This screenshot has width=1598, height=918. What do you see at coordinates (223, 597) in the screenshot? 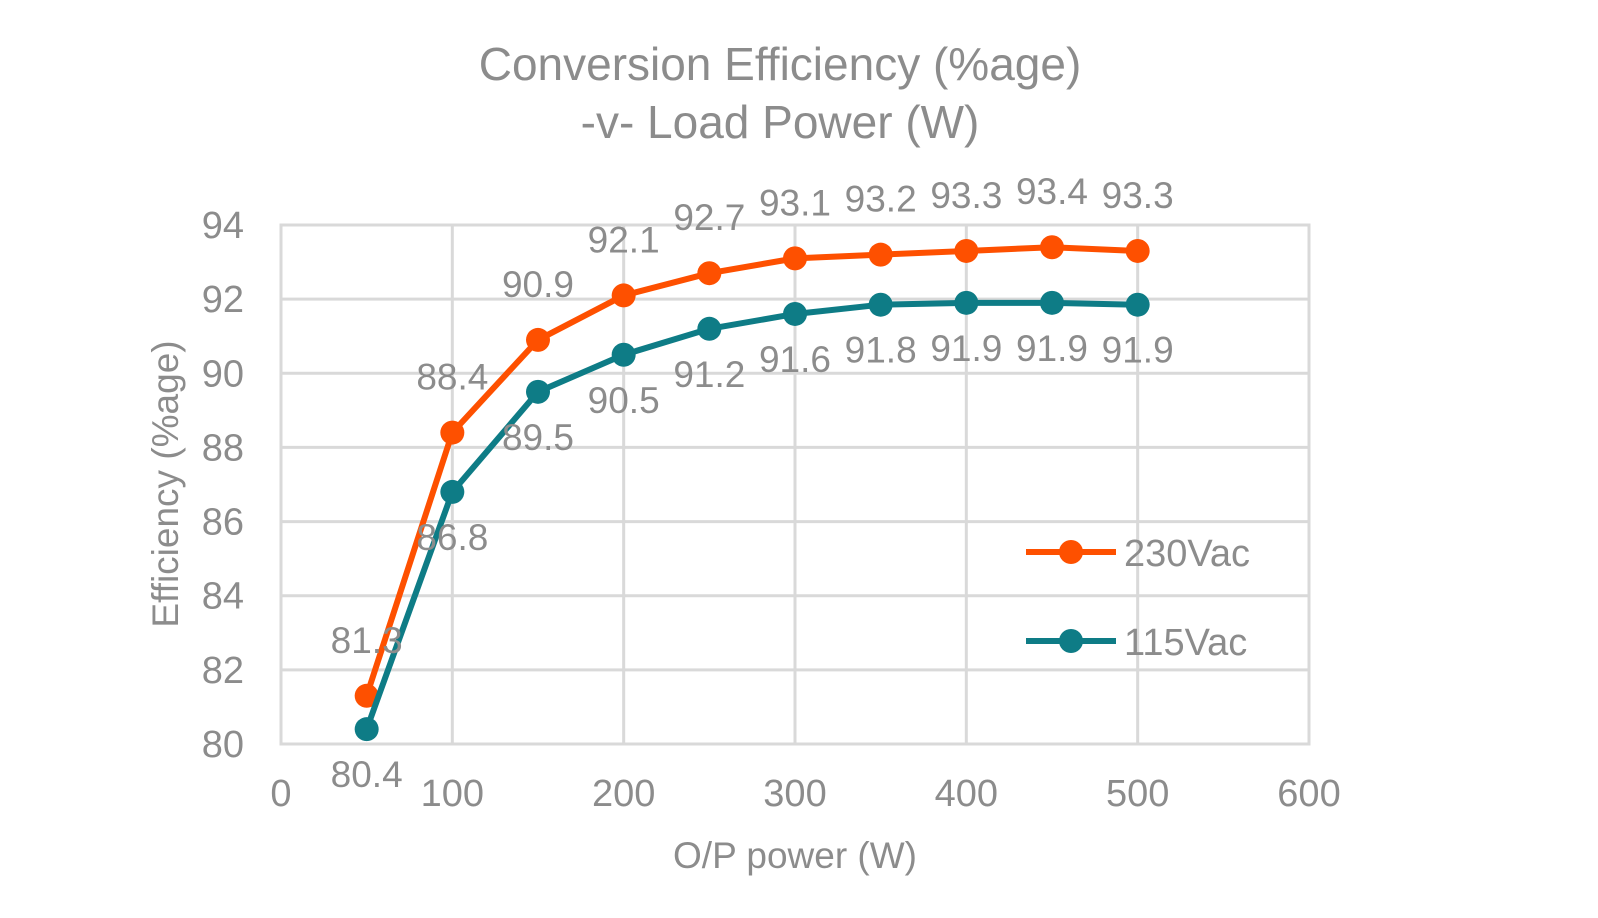
I see `y-tick-label: 84` at bounding box center [223, 597].